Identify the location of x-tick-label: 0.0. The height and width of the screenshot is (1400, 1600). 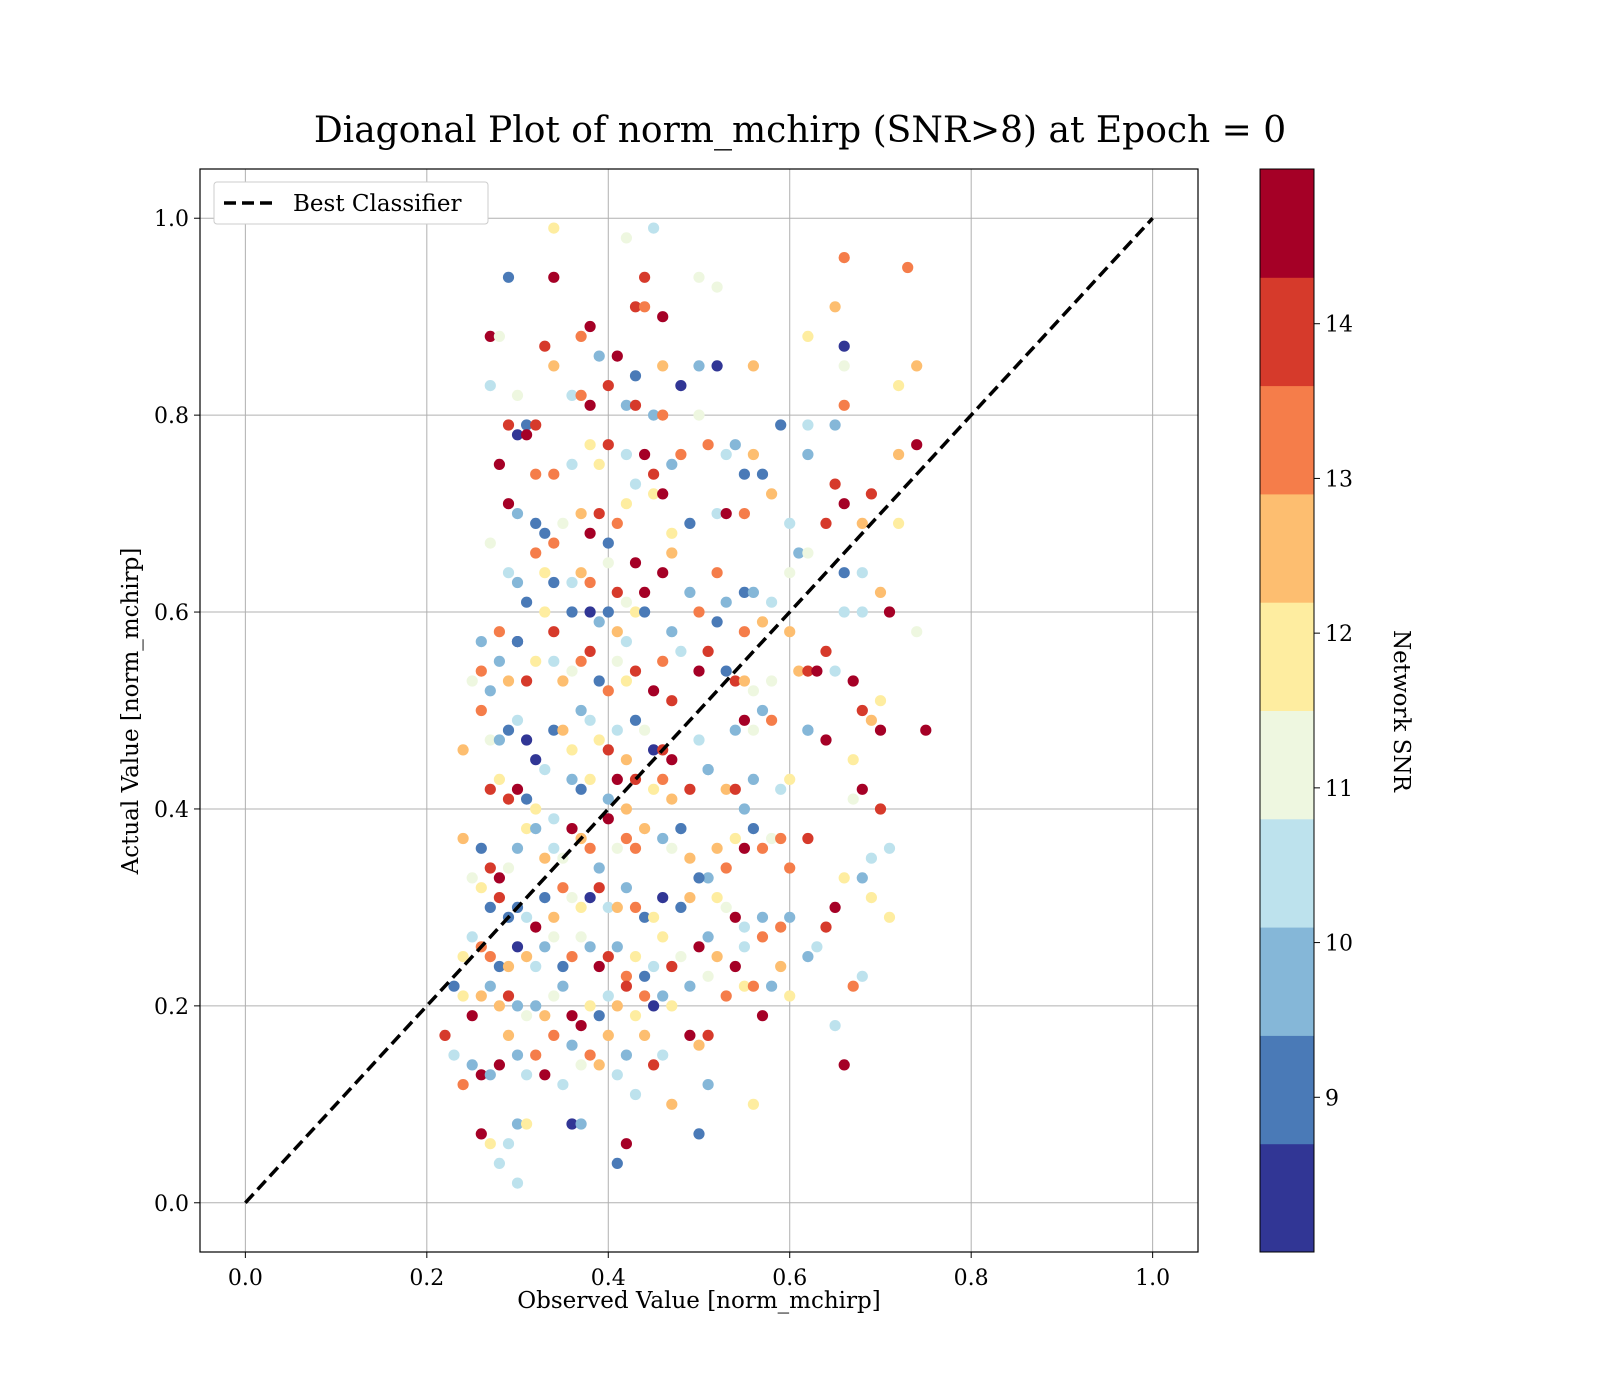
(245, 1278).